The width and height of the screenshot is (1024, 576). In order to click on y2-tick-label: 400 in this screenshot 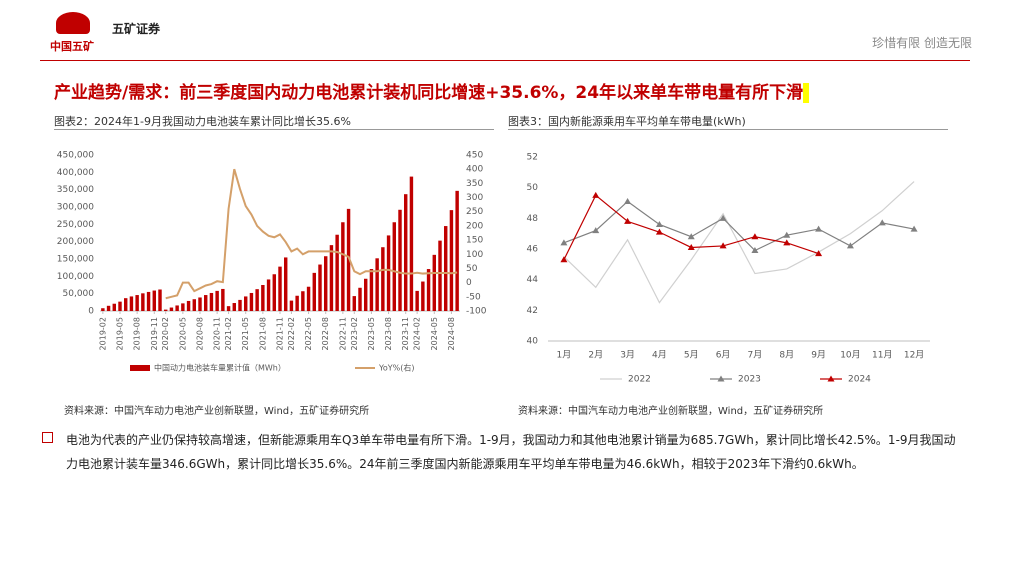, I will do `click(474, 170)`.